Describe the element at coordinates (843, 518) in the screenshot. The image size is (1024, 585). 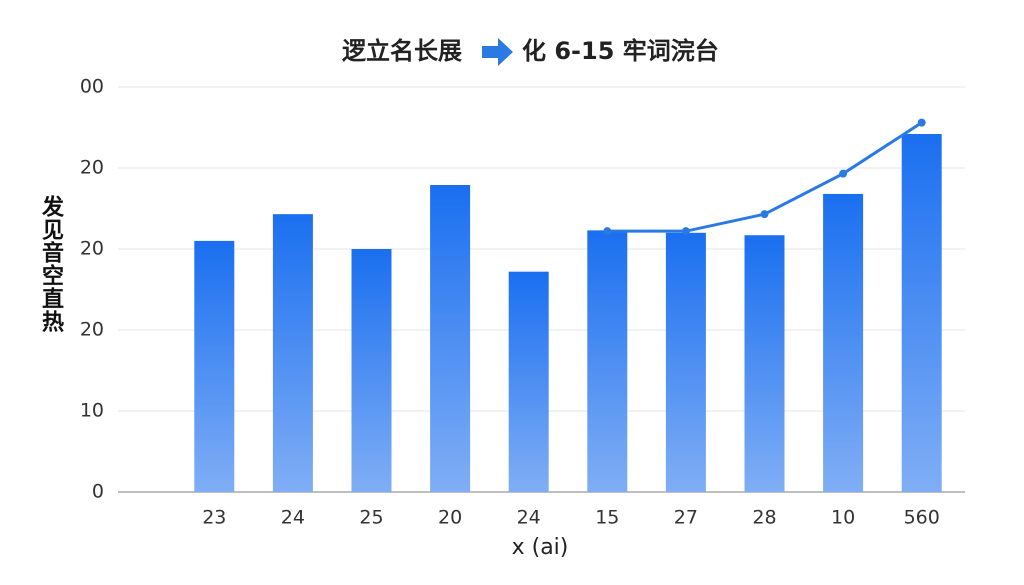
I see `x-tick-label: 10` at that location.